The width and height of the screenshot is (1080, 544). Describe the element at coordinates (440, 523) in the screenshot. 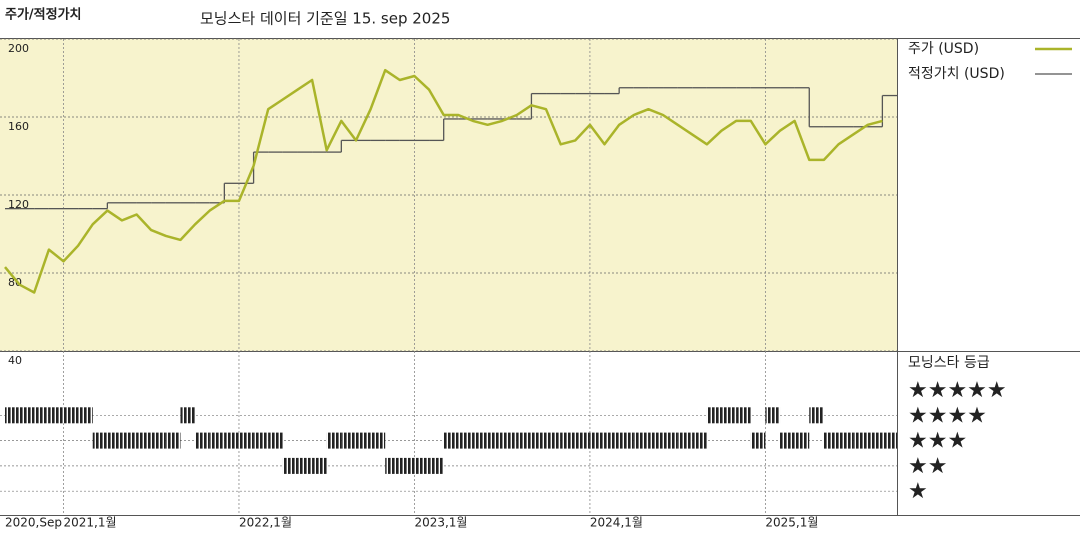

I see `x-tick-label: 2023,1월` at that location.